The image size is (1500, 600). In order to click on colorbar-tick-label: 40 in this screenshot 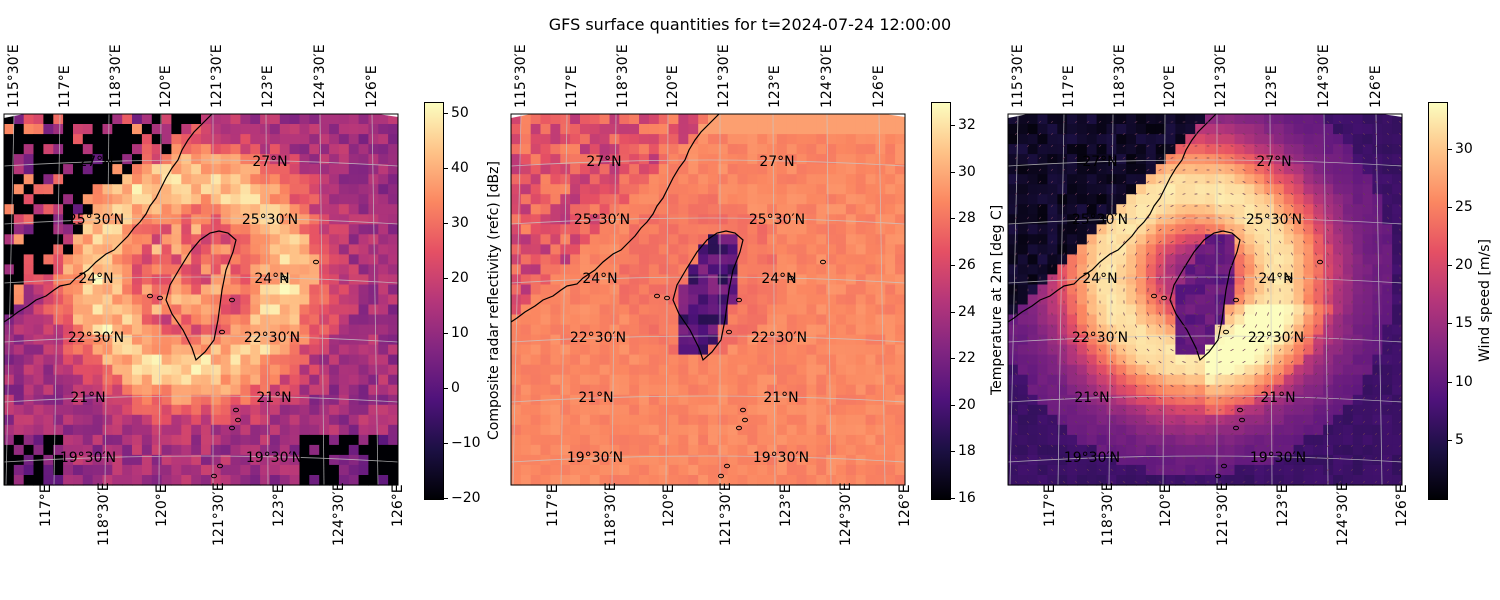, I will do `click(460, 168)`.